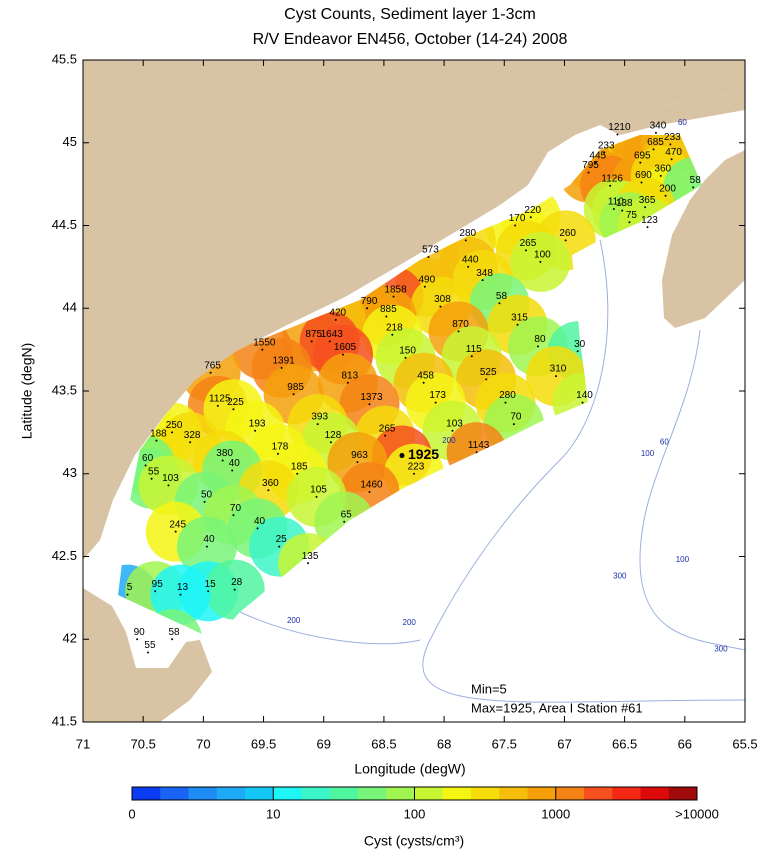  I want to click on station-value: 103, so click(454, 423).